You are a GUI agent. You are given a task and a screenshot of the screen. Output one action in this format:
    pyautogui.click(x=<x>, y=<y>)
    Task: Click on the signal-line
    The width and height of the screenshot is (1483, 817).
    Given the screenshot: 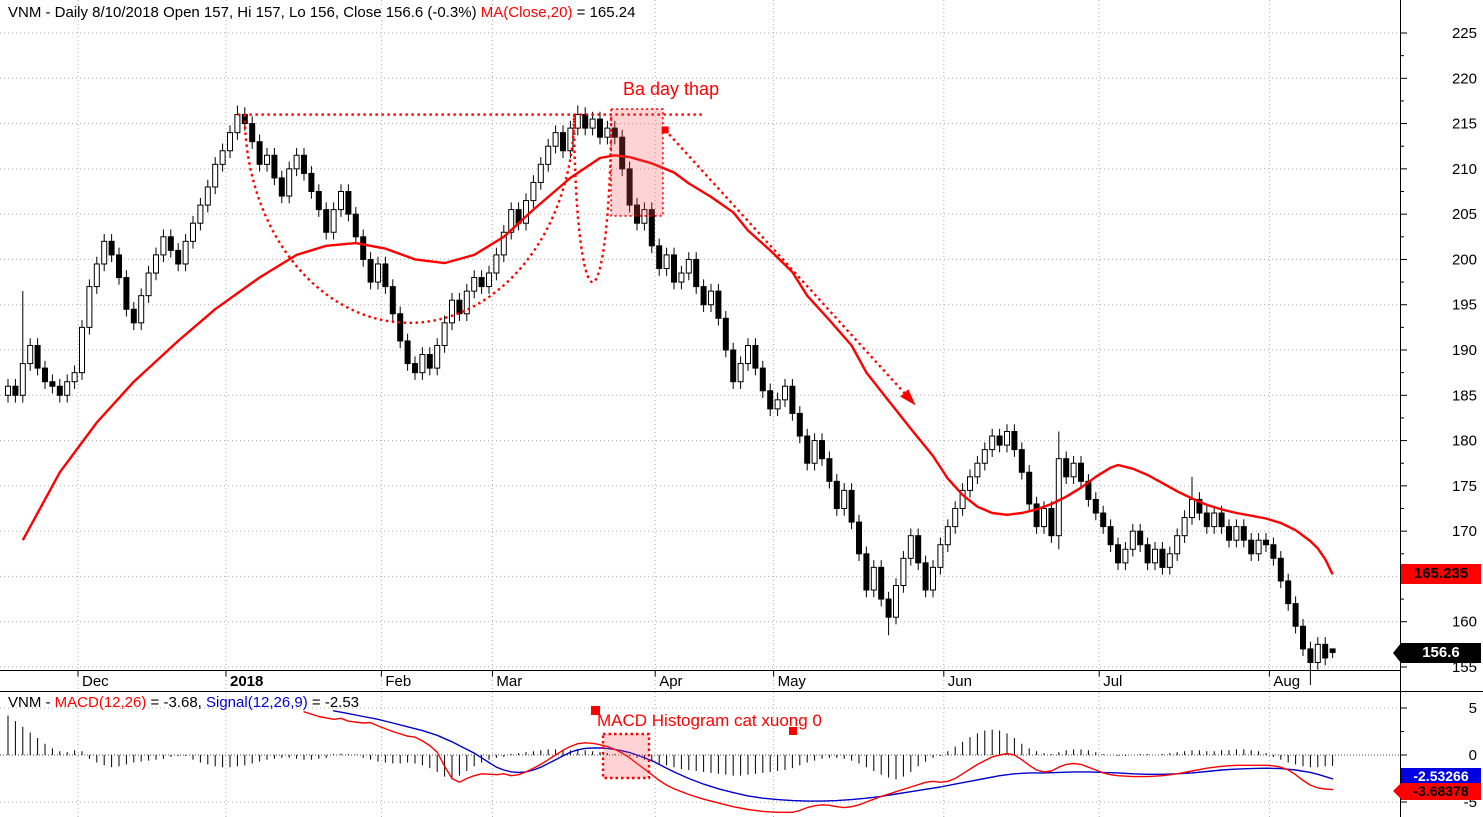 What is the action you would take?
    pyautogui.click(x=833, y=756)
    